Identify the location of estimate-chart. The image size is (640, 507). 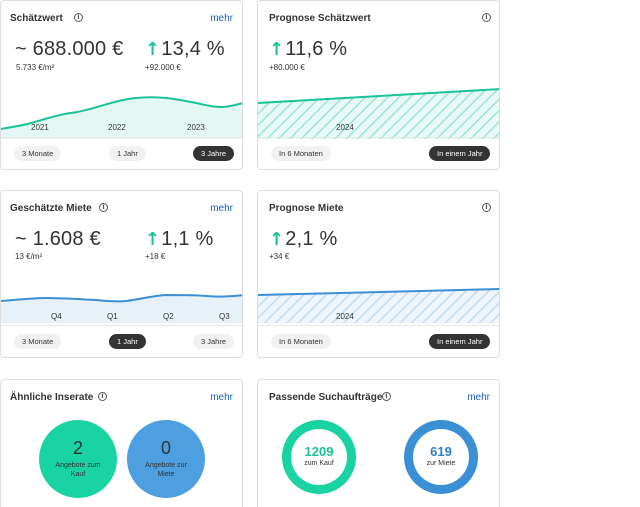
(121, 117).